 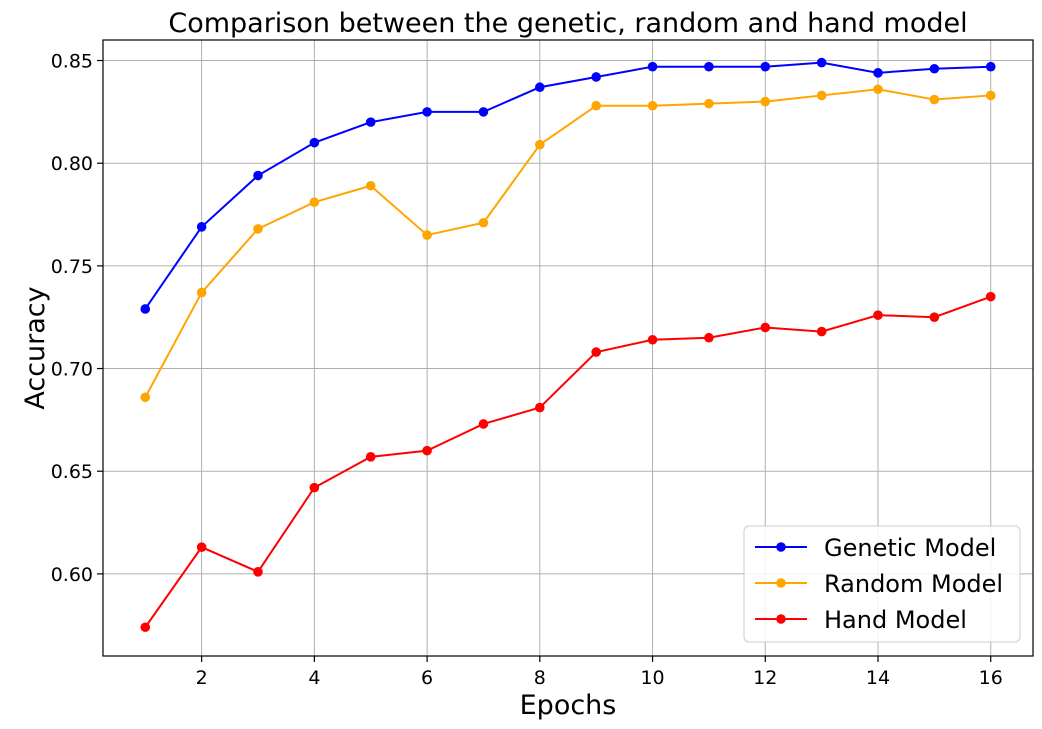 What do you see at coordinates (895, 620) in the screenshot?
I see `legend-label: Hand Model` at bounding box center [895, 620].